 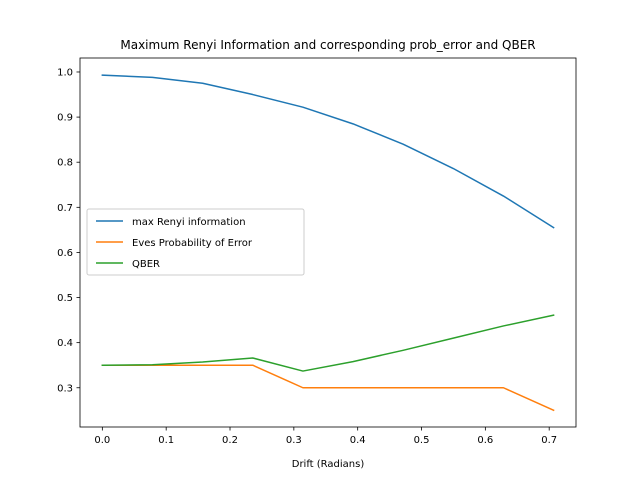 I want to click on x-tick-label: 0.3, so click(x=294, y=440).